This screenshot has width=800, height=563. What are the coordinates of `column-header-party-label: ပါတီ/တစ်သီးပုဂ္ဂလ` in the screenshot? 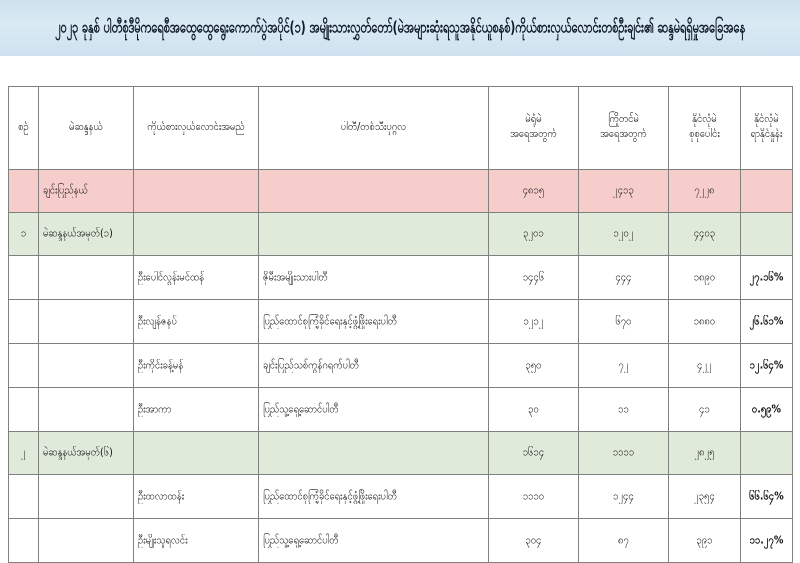 It's located at (373, 127).